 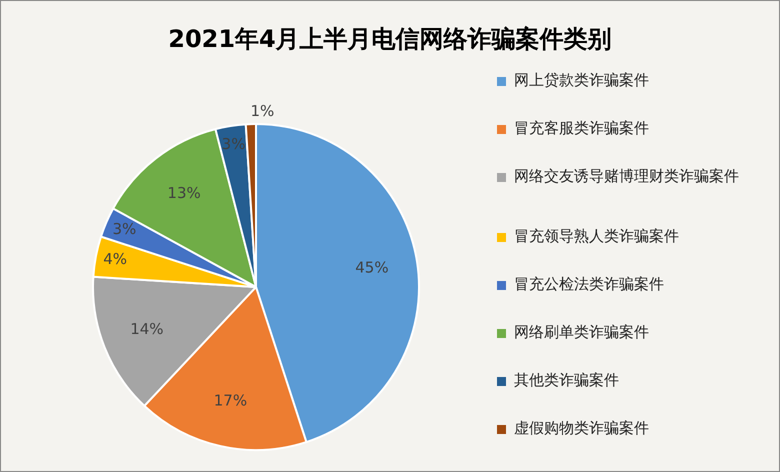 What do you see at coordinates (231, 400) in the screenshot?
I see `data-label: 17%` at bounding box center [231, 400].